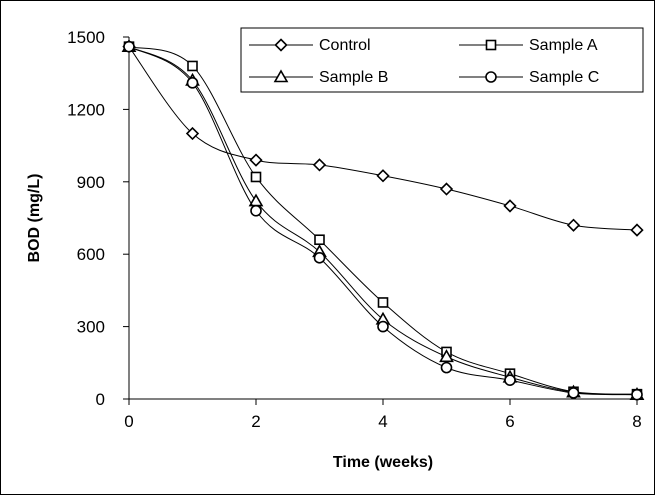 The width and height of the screenshot is (656, 496). I want to click on legend-label: Sample A, so click(563, 45).